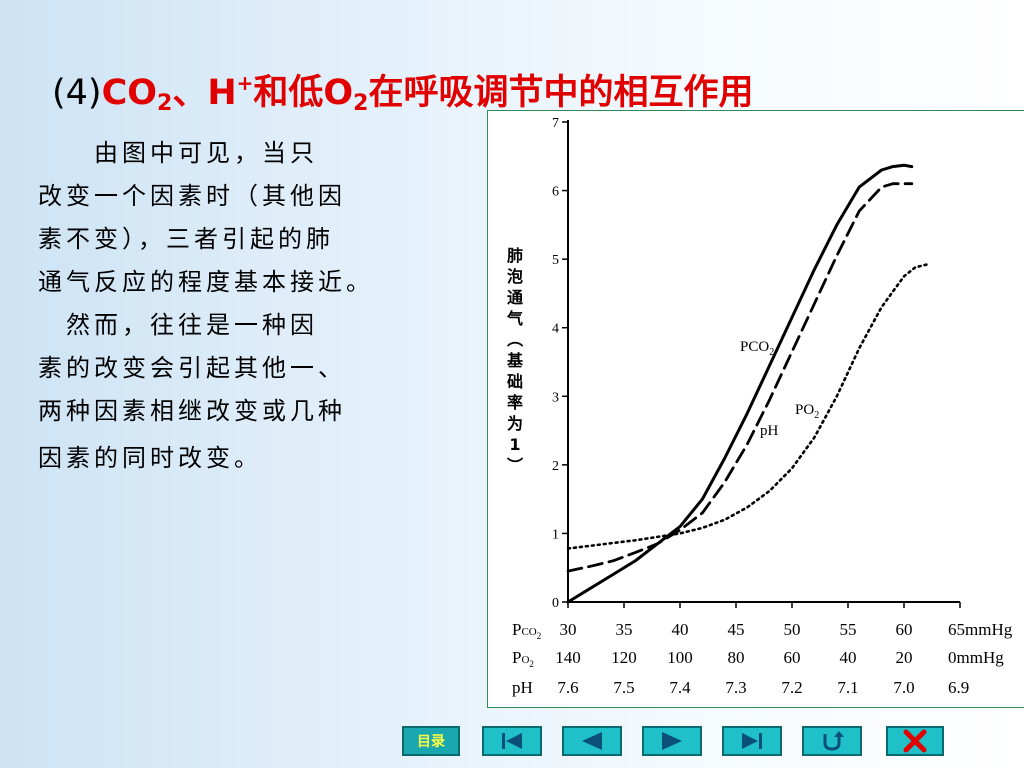  I want to click on skip-to-end-icon, so click(752, 741).